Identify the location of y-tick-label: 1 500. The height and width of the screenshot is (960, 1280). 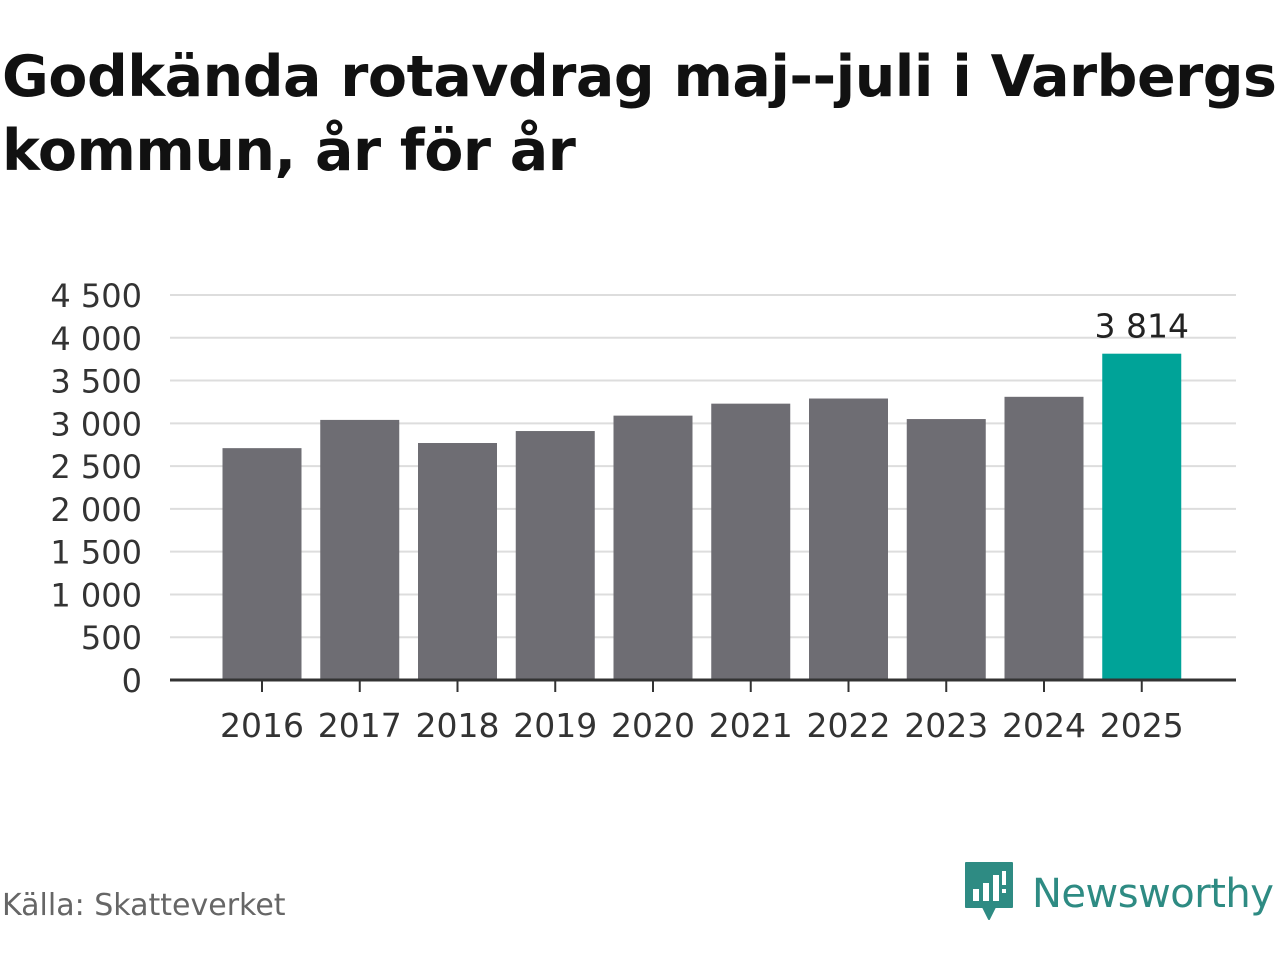
(96, 553).